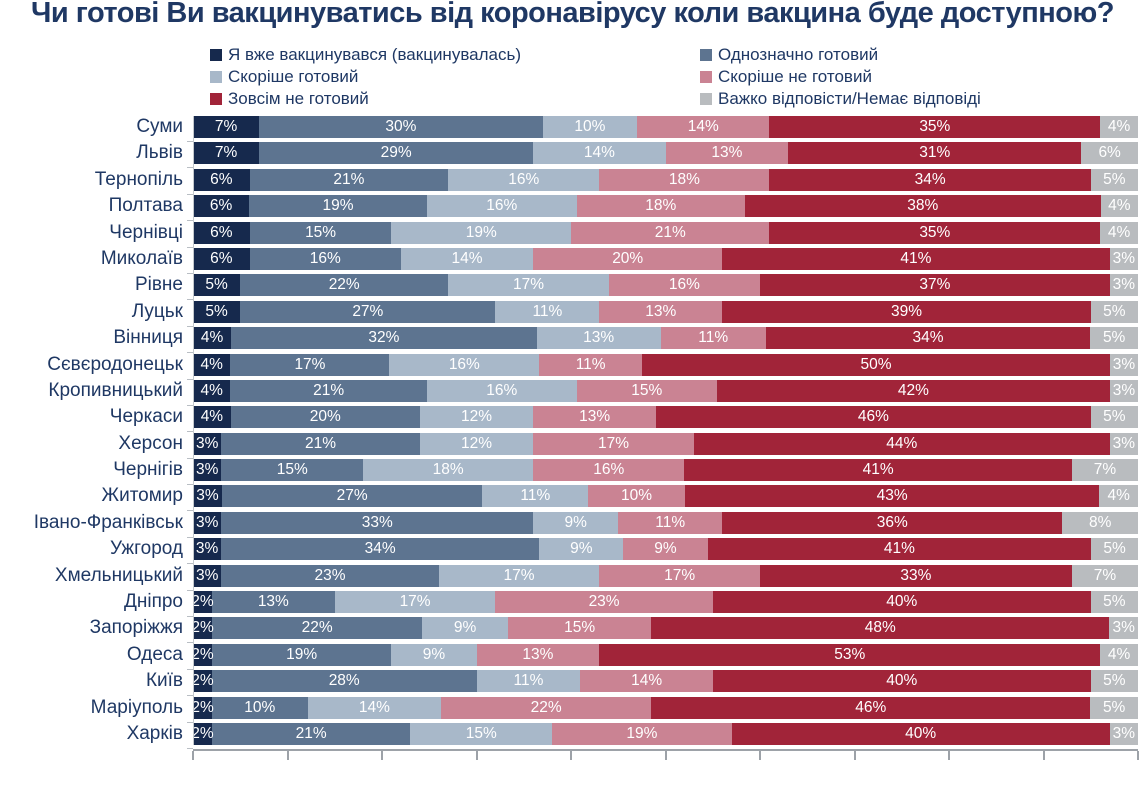  Describe the element at coordinates (221, 206) in the screenshot. I see `segment-value-label: 6%` at that location.